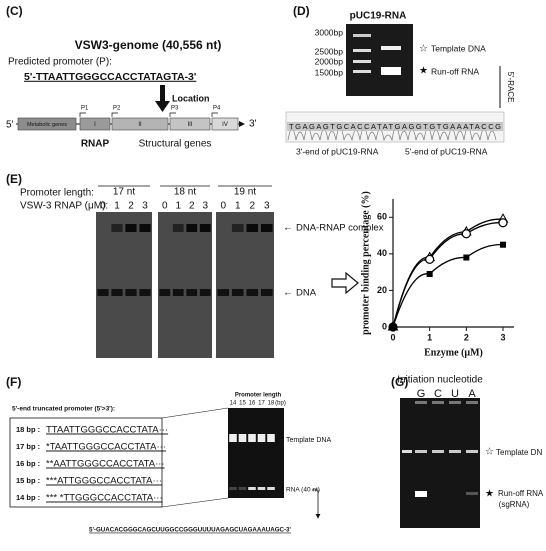  Describe the element at coordinates (64, 206) in the screenshot. I see `rnap-label: VSW-3 RNAP (μM):` at that location.